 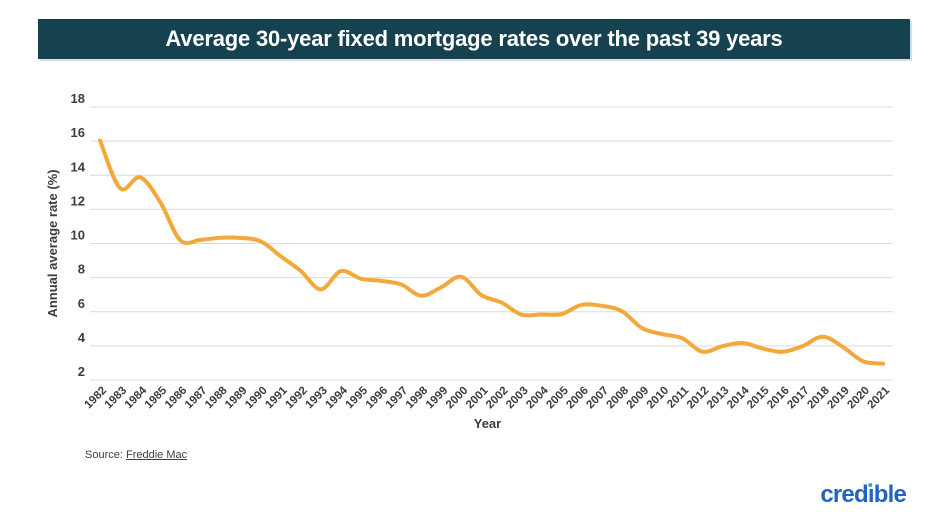 I want to click on x-tick-label: 1999, so click(x=437, y=398).